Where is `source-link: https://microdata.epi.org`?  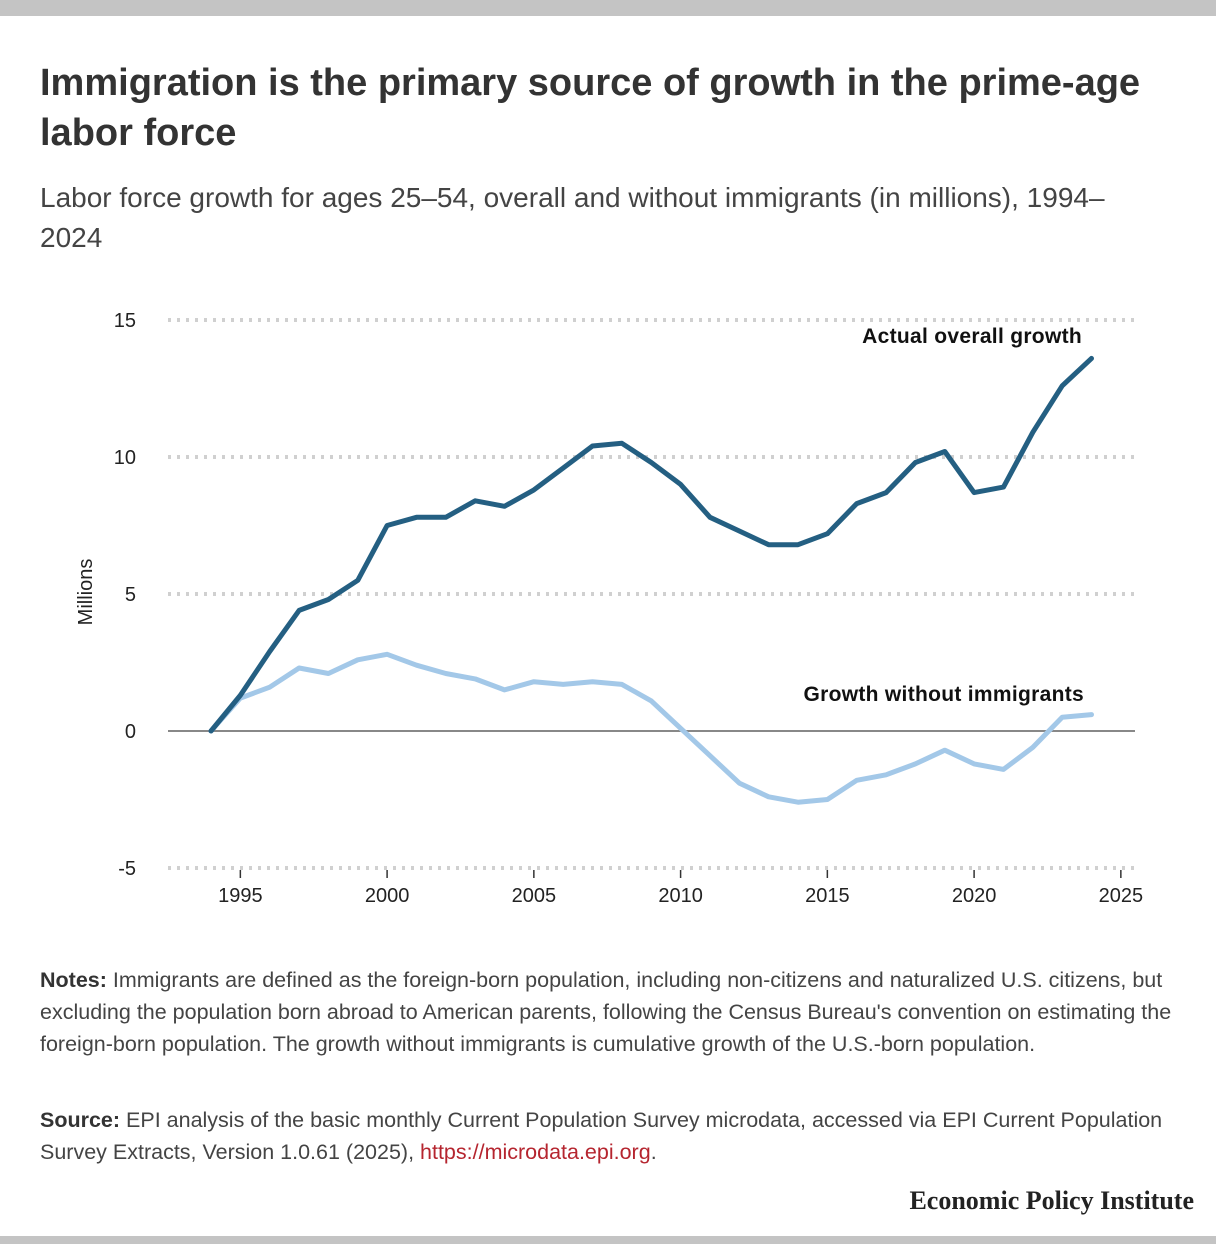
source-link: https://microdata.epi.org is located at coordinates (535, 1152).